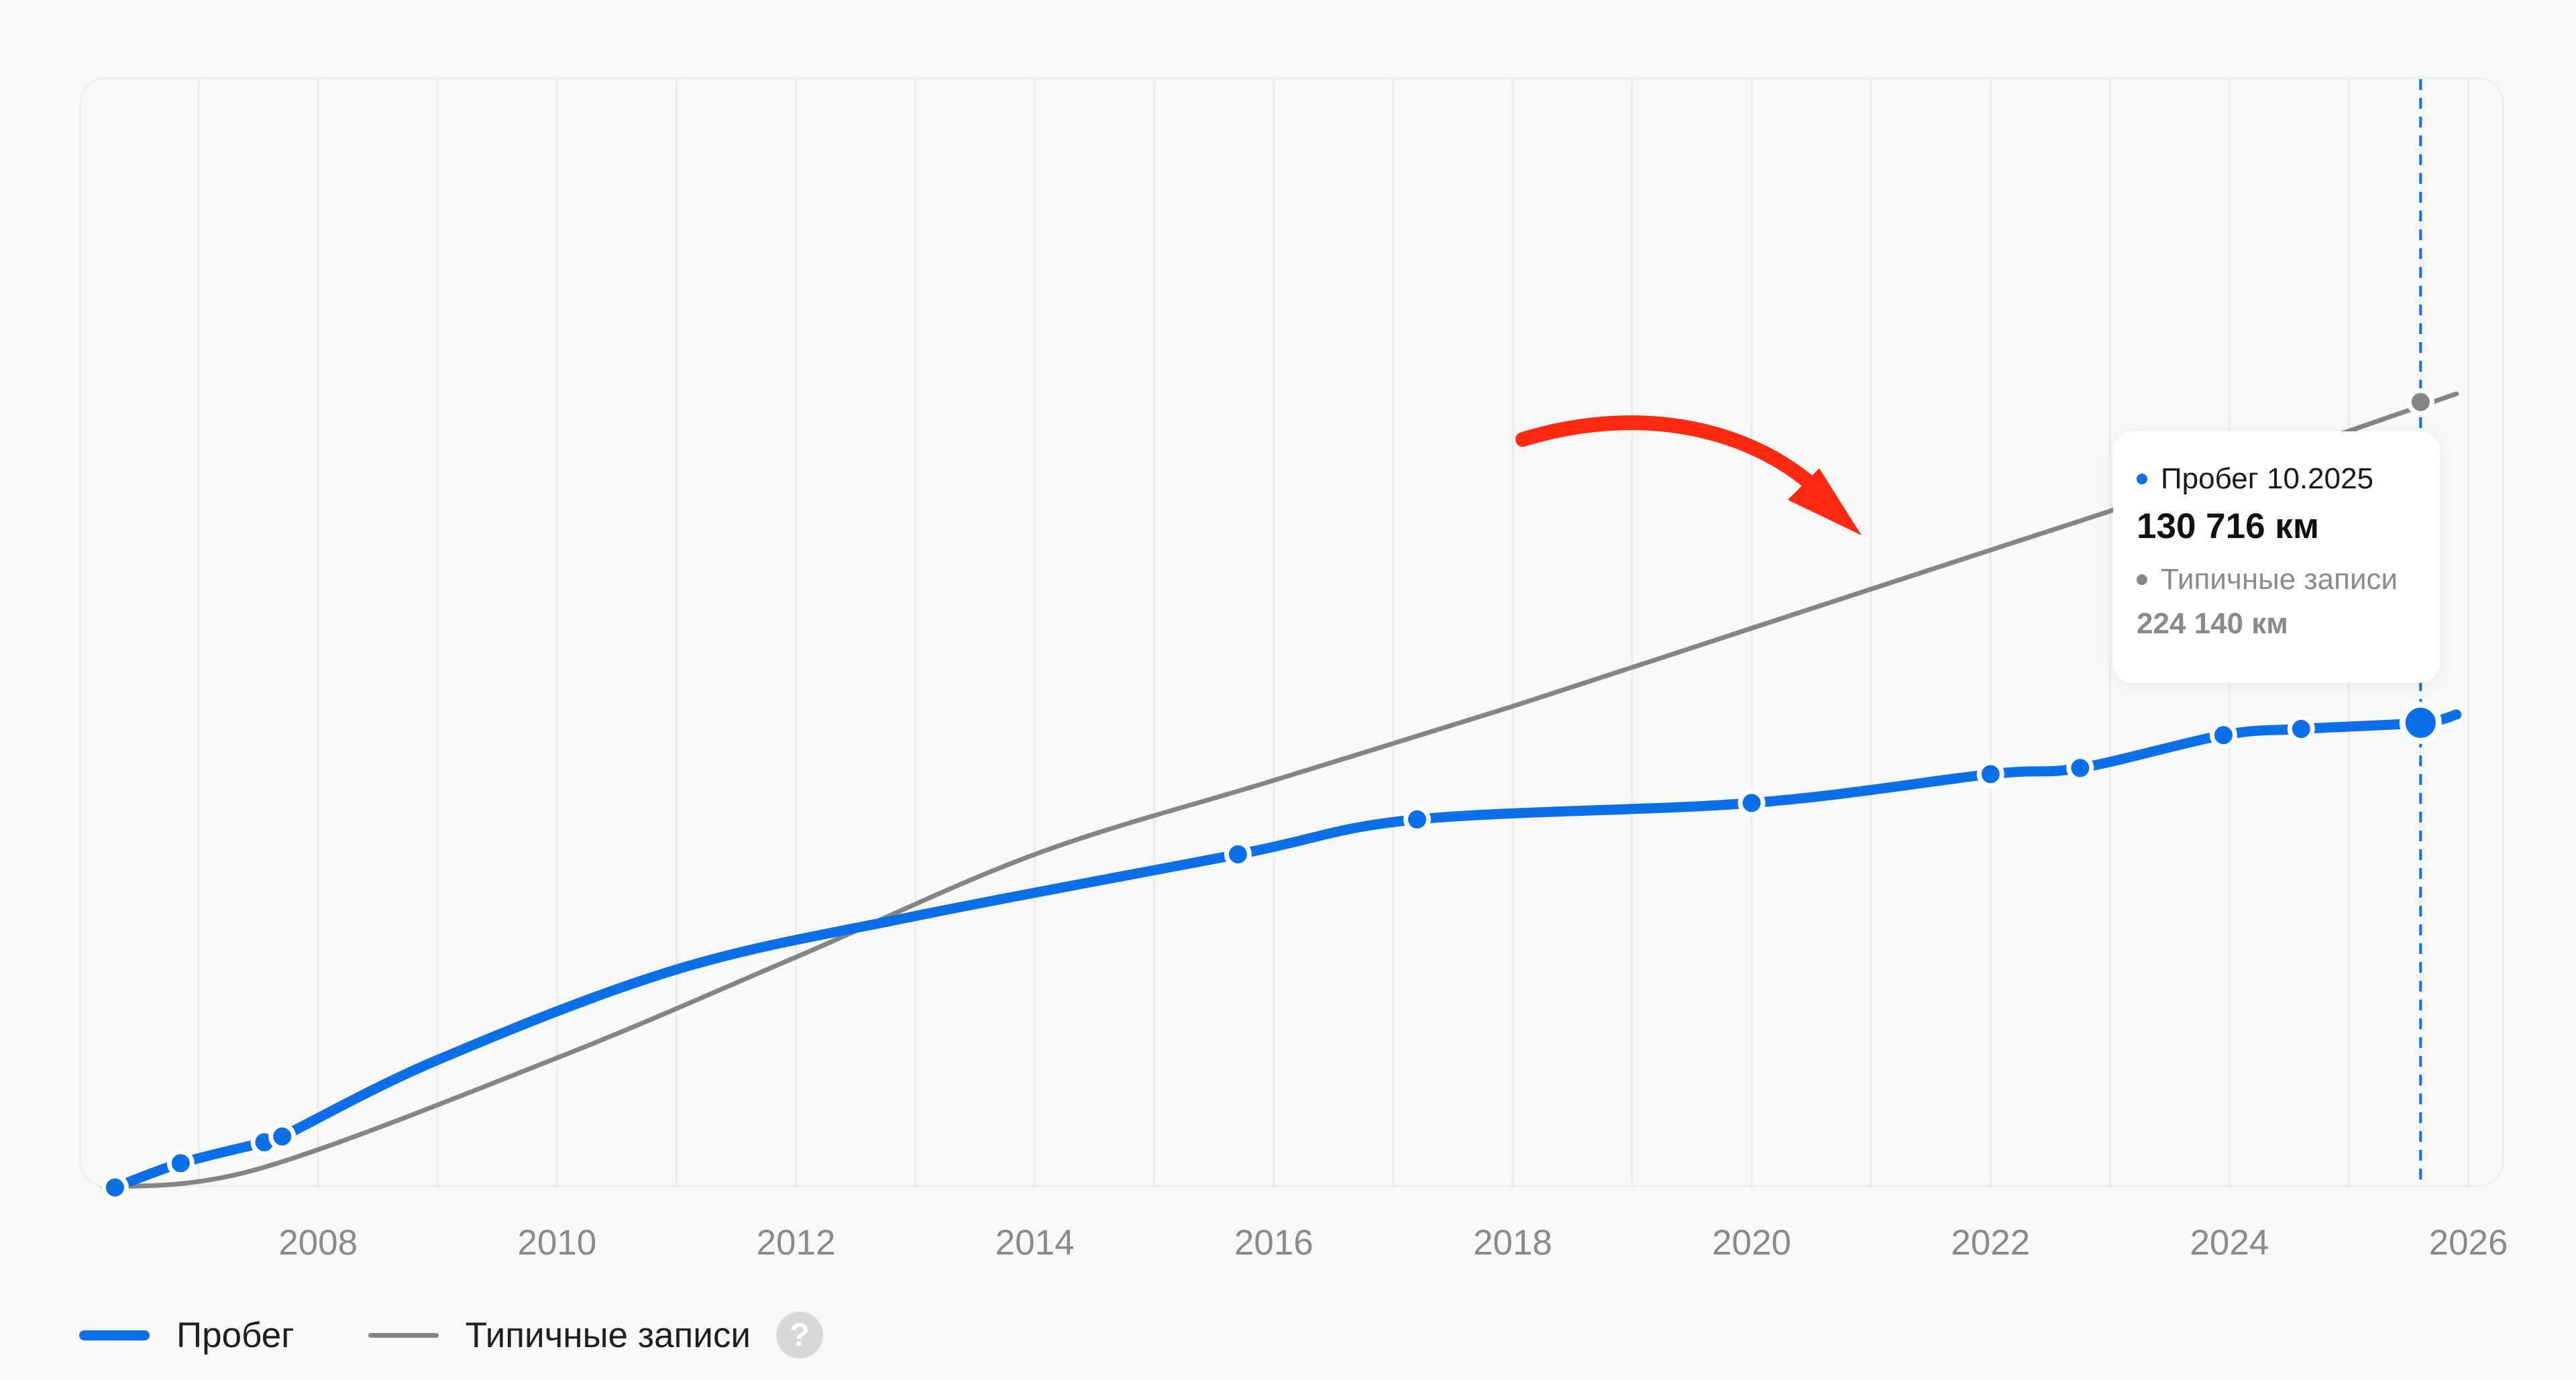 The width and height of the screenshot is (2576, 1380). I want to click on question-circle-icon: ?, so click(799, 1335).